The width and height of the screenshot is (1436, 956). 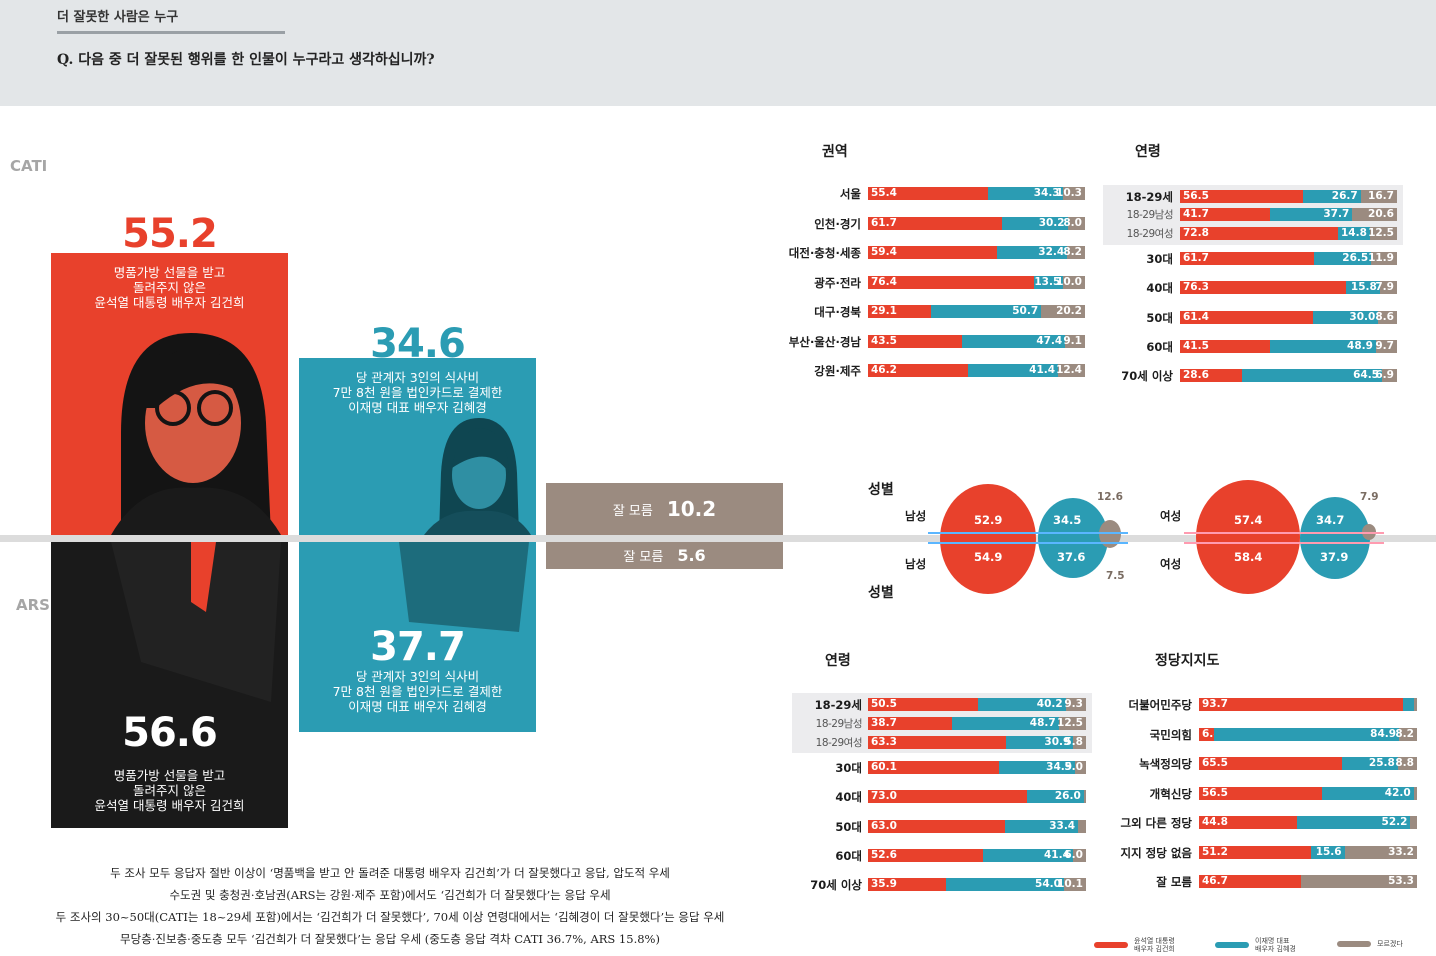 What do you see at coordinates (1042, 370) in the screenshot?
I see `region-segment-value: 41.4` at bounding box center [1042, 370].